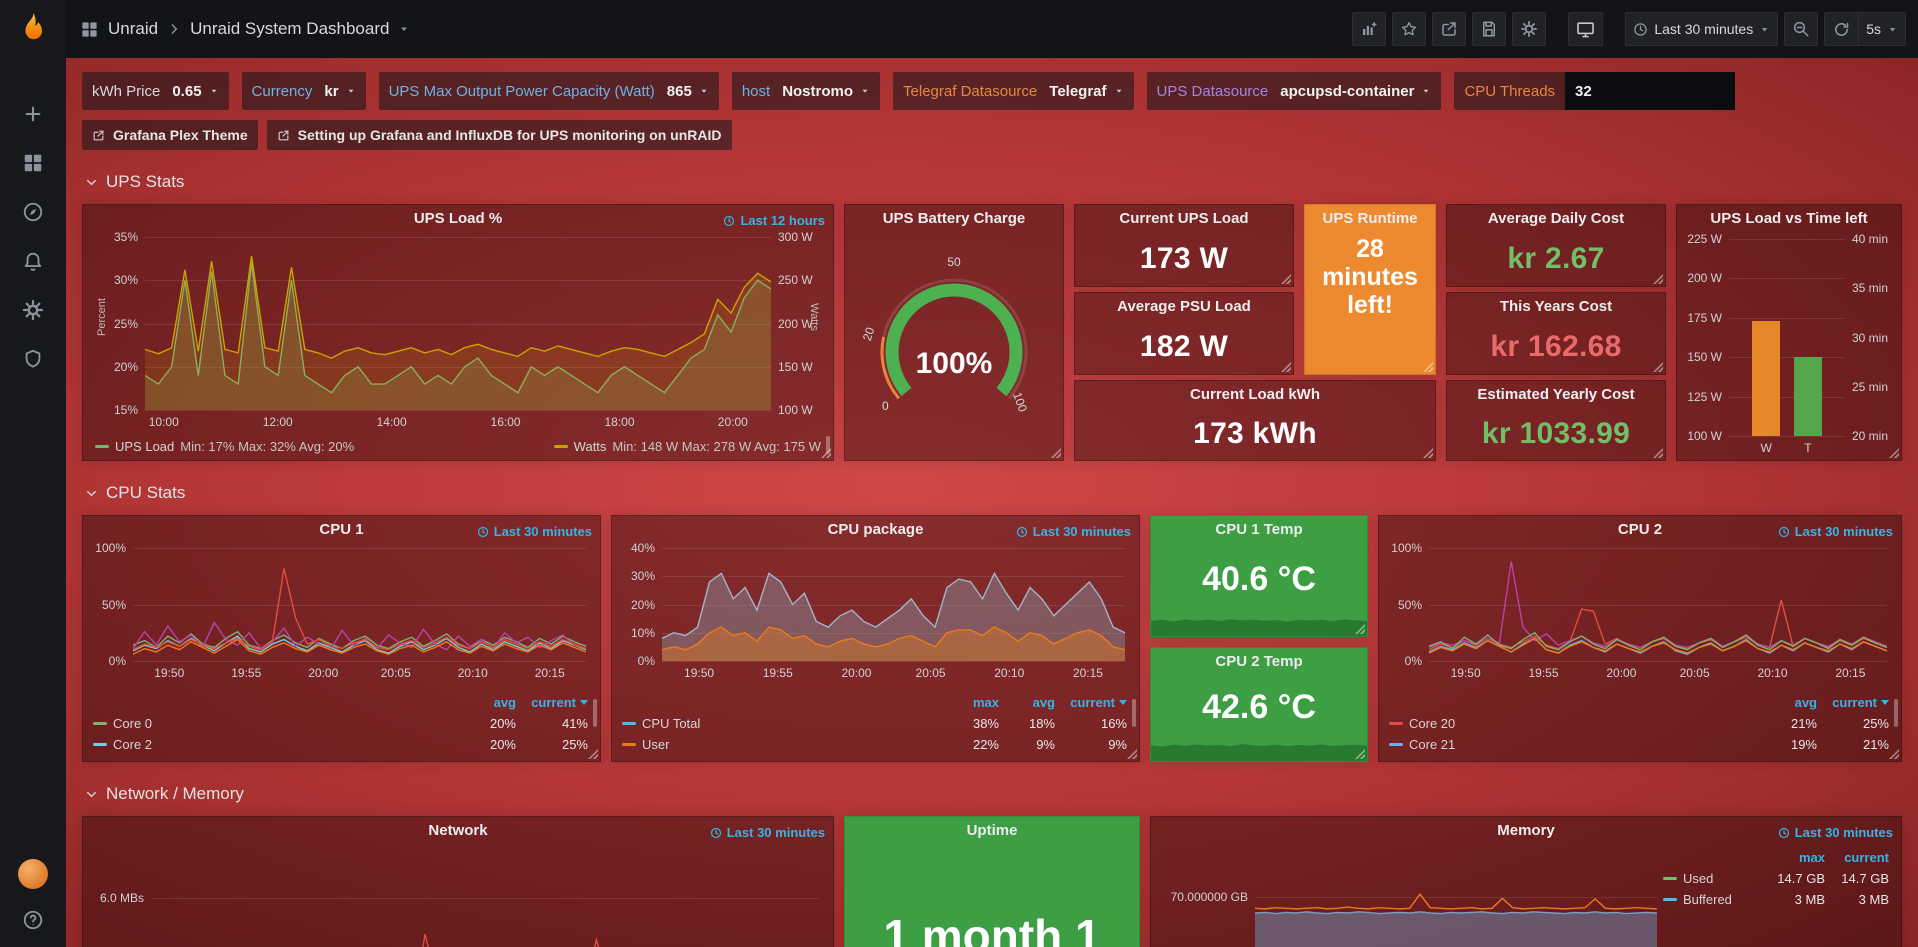 The height and width of the screenshot is (947, 1918). What do you see at coordinates (303, 91) in the screenshot?
I see `variable-currency: Currency kr` at bounding box center [303, 91].